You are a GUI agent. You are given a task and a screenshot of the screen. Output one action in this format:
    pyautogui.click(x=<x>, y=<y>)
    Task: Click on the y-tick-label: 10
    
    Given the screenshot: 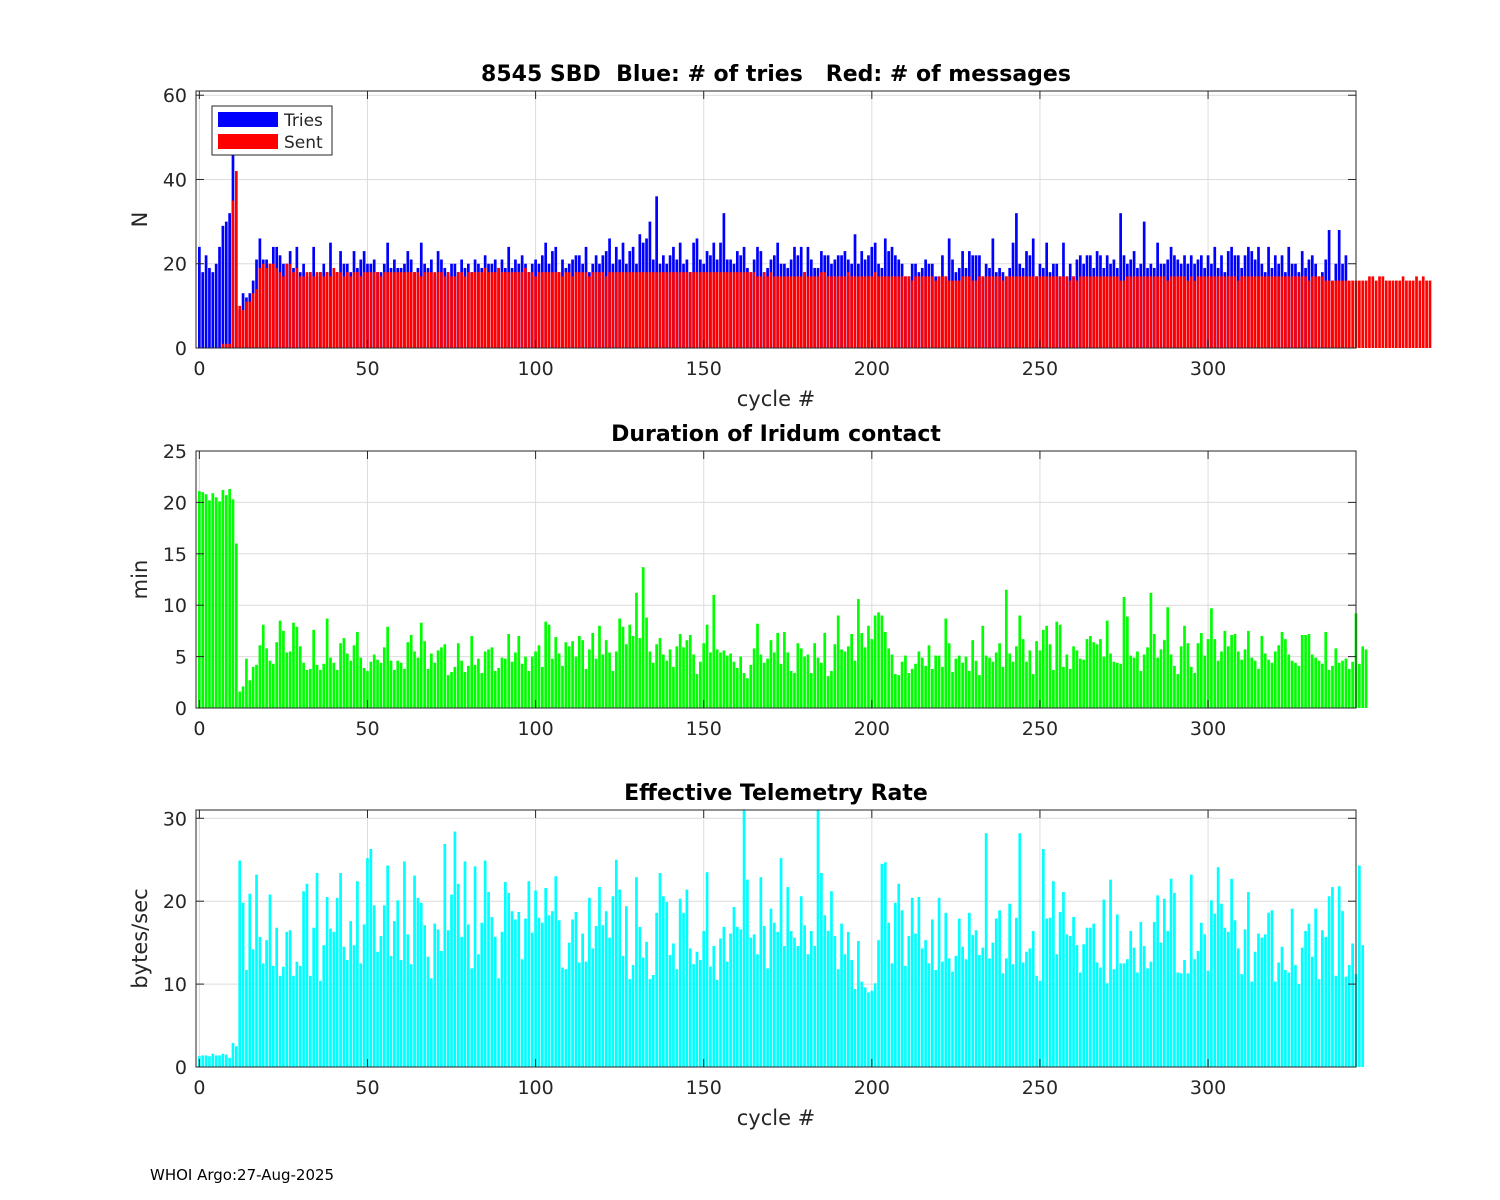 What is the action you would take?
    pyautogui.click(x=175, y=985)
    